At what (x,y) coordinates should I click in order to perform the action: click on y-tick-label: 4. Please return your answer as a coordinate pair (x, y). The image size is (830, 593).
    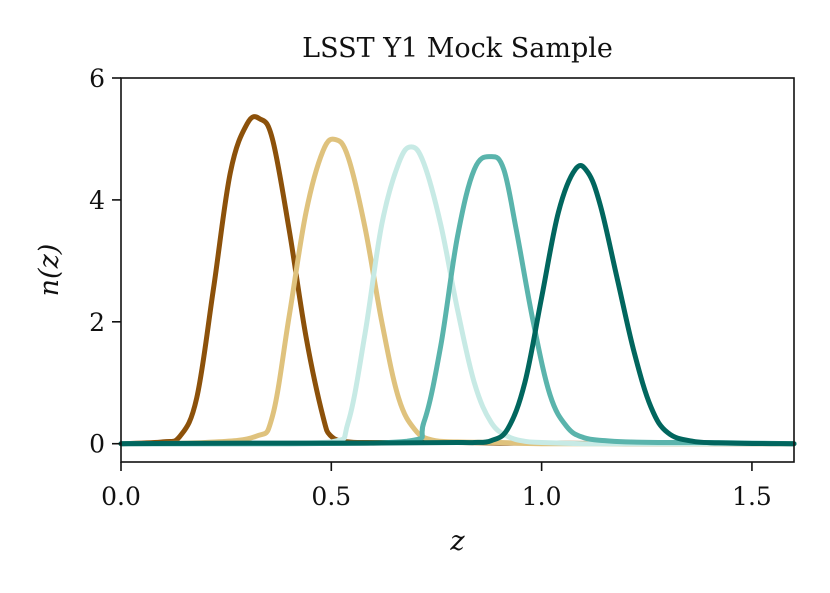
    Looking at the image, I should click on (97, 200).